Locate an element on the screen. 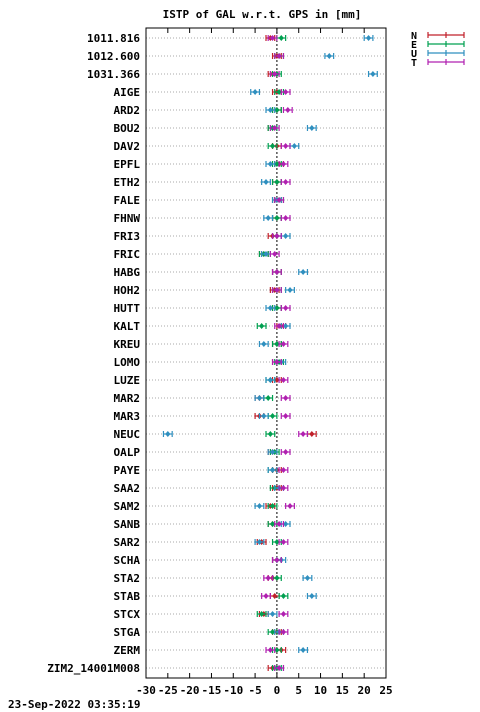 The height and width of the screenshot is (712, 480). station-label: SAM2 is located at coordinates (127, 506).